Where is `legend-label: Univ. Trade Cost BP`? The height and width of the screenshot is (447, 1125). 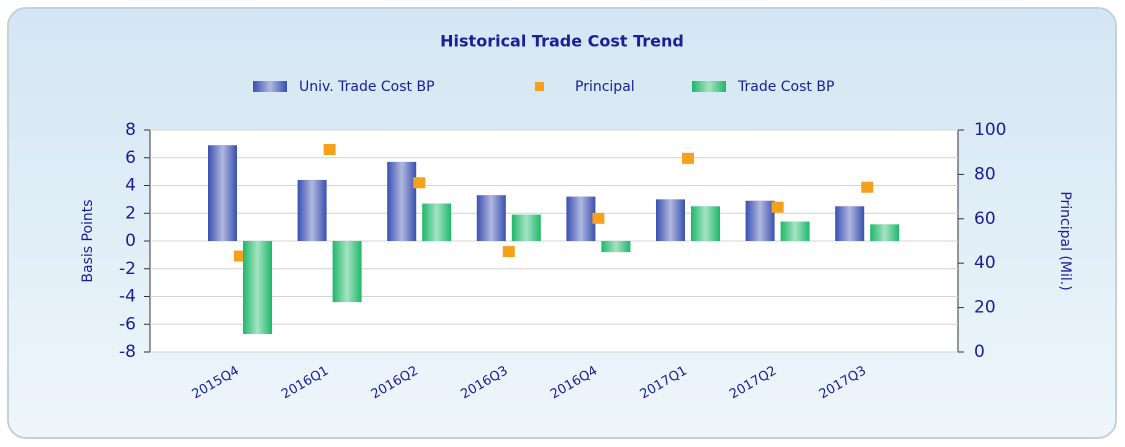 legend-label: Univ. Trade Cost BP is located at coordinates (367, 87).